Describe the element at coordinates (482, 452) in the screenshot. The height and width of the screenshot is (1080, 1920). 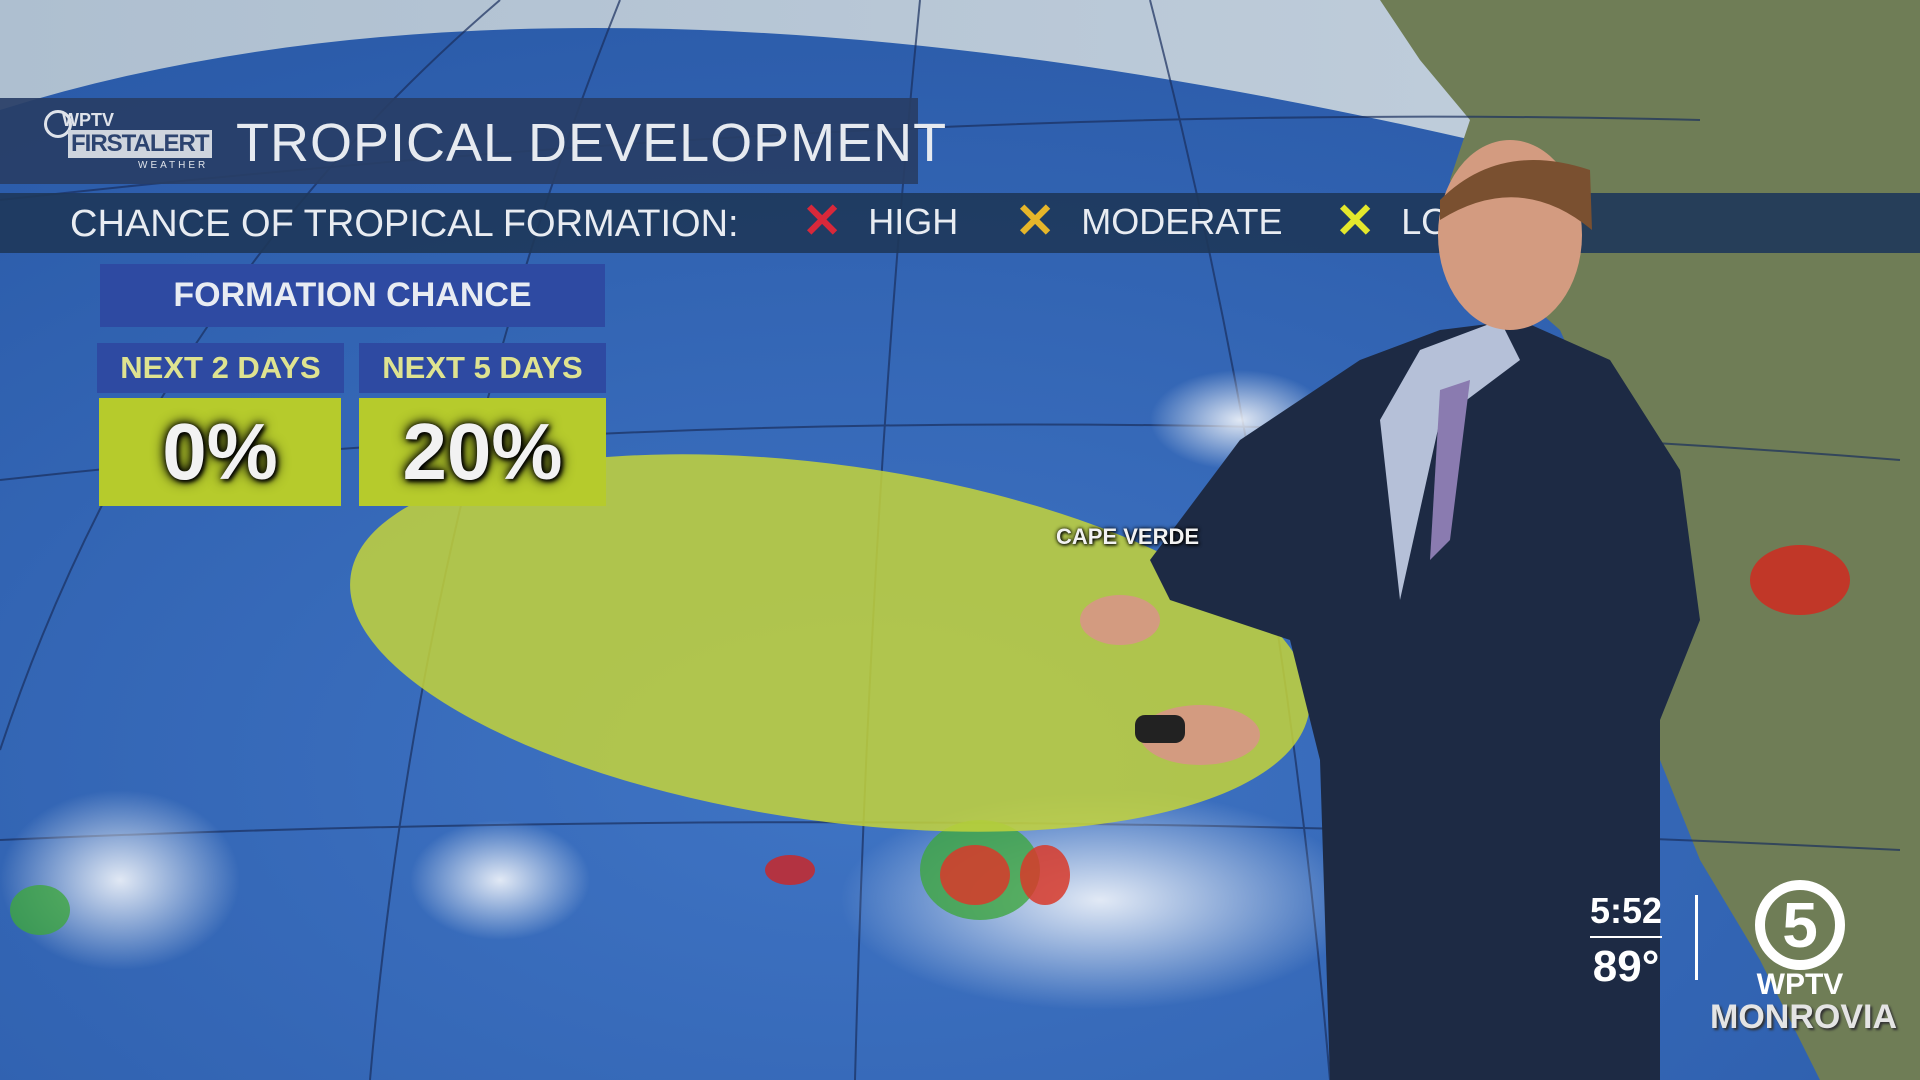
I see `next-5-days-chance: 20%` at that location.